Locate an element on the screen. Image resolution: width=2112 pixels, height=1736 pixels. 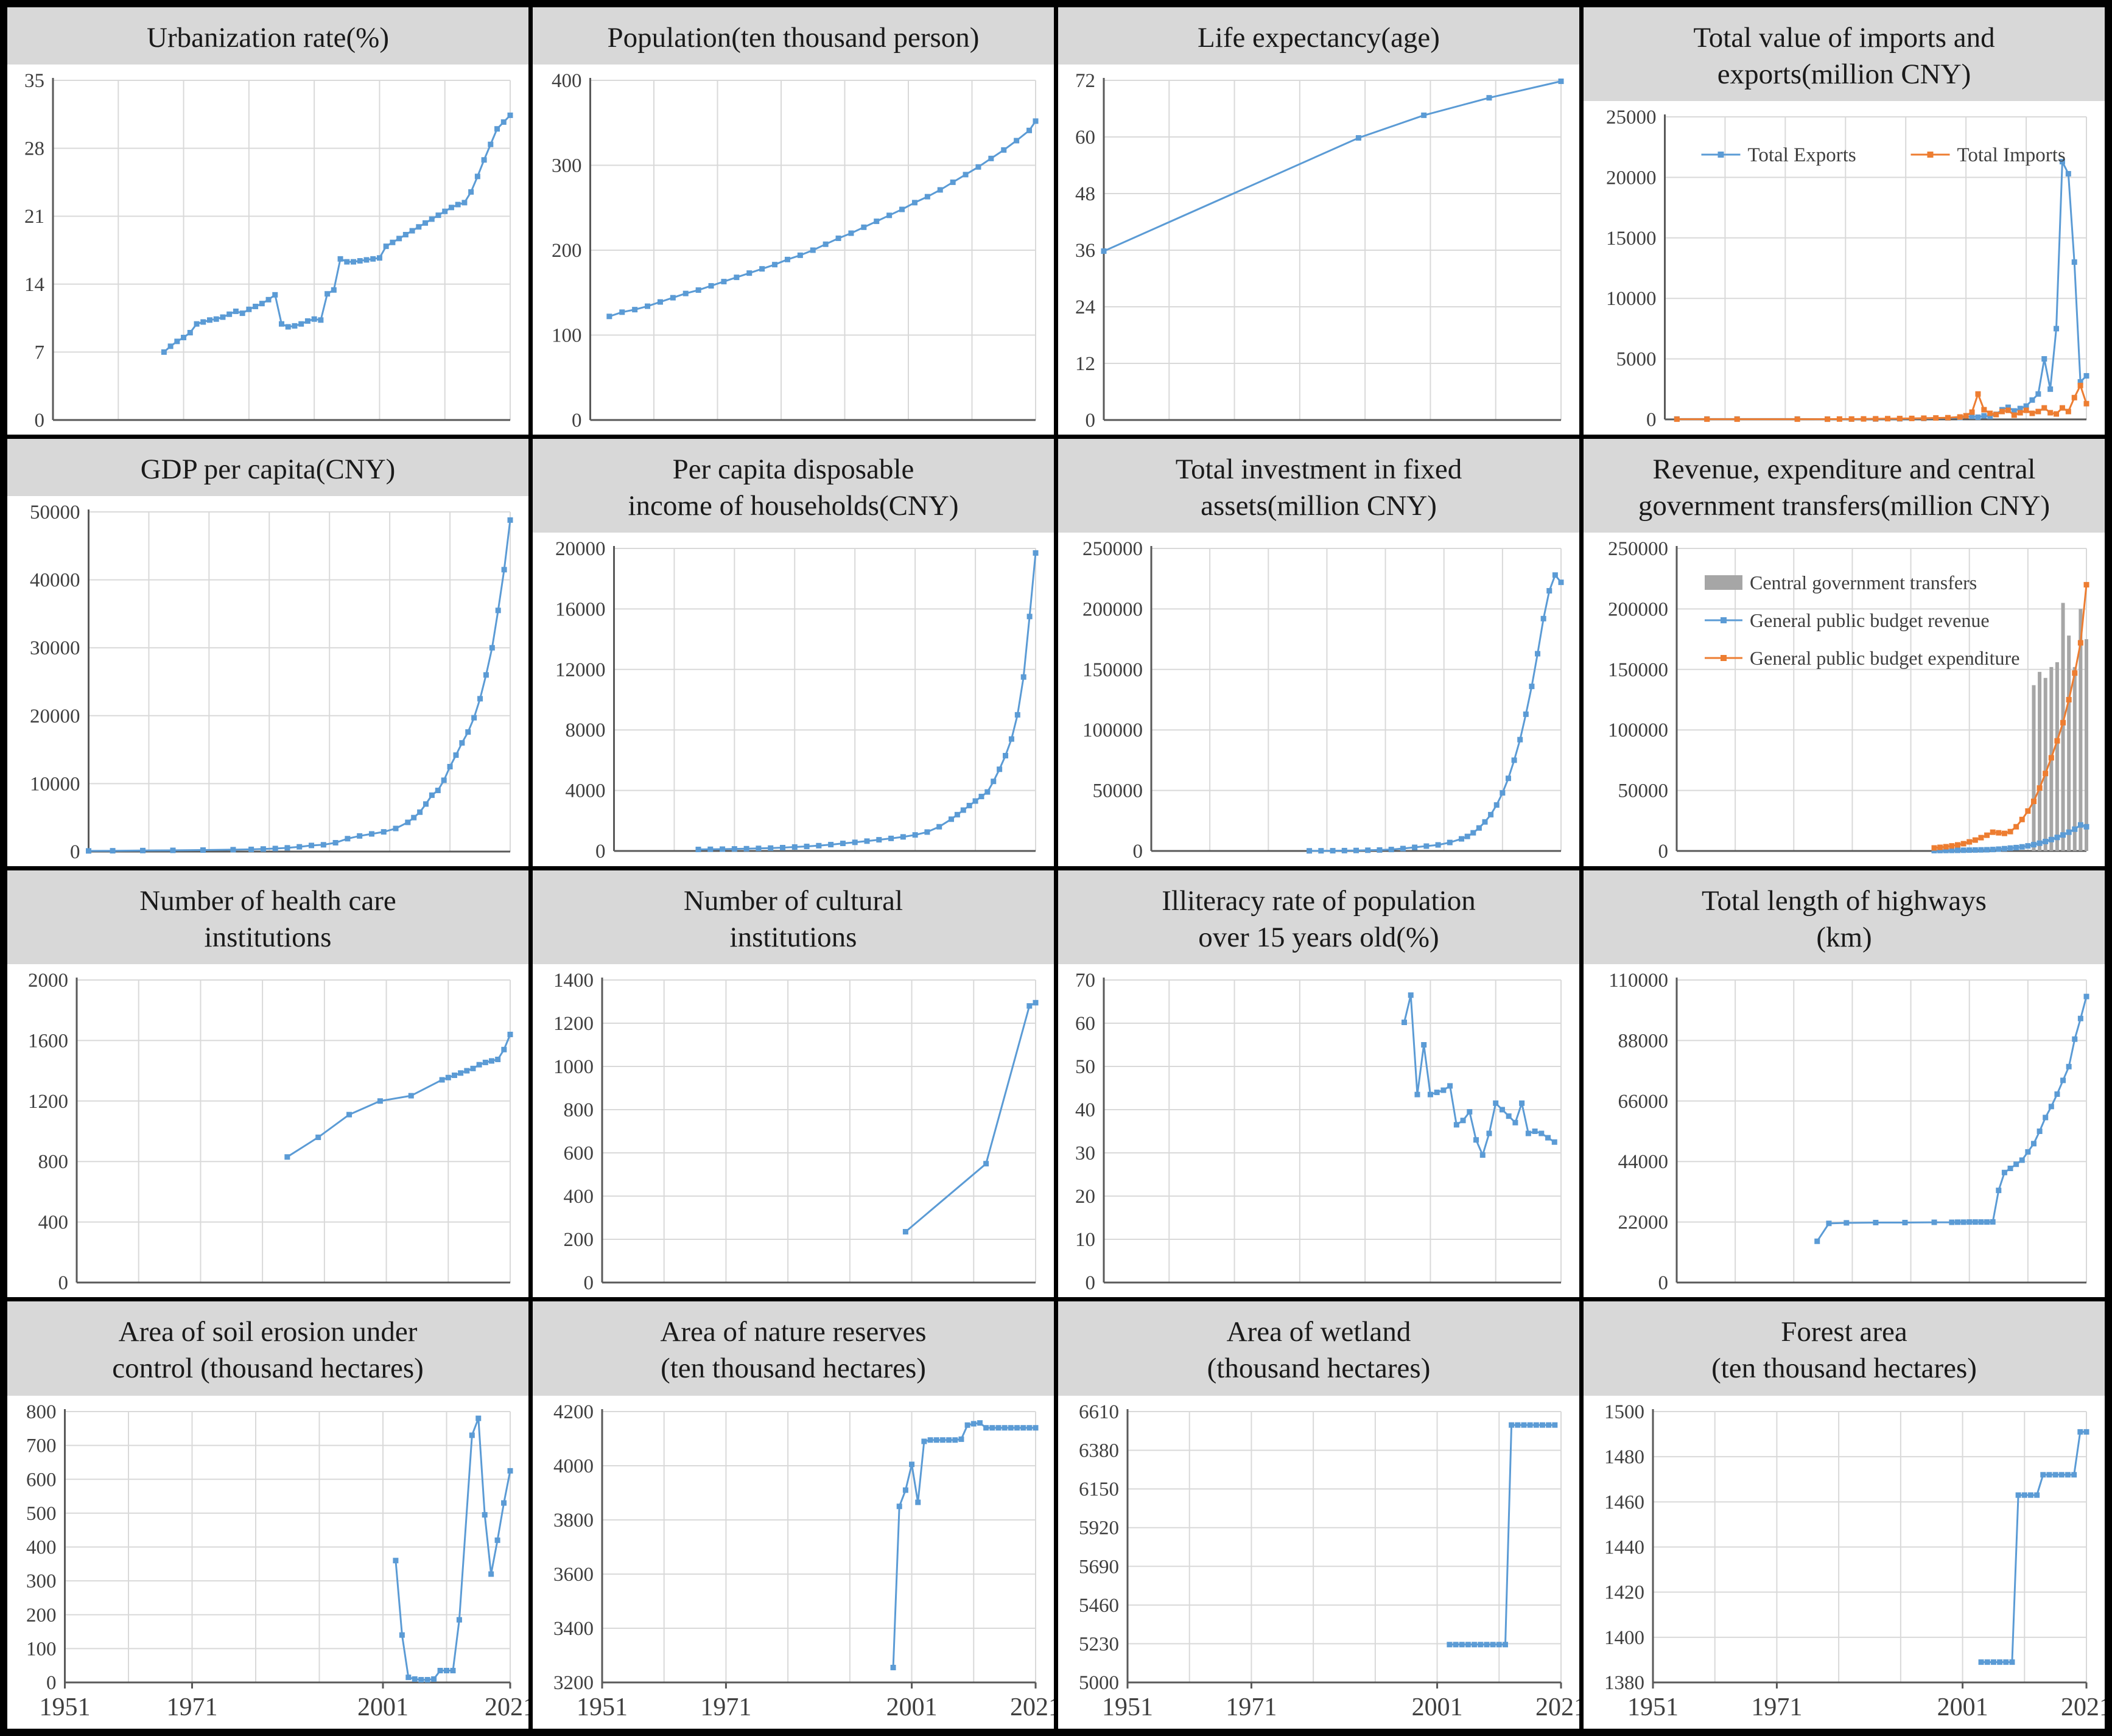
y-axis-tick-label: 100 is located at coordinates (41, 1649).